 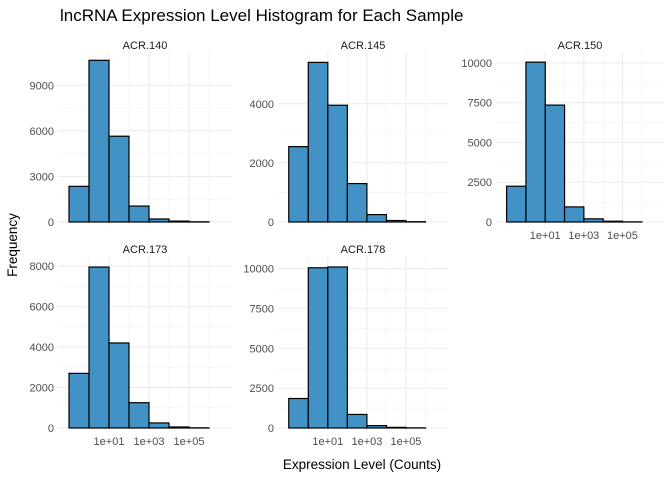 What do you see at coordinates (349, 134) in the screenshot?
I see `facet-panel: ACR.145 0 2000 4000` at bounding box center [349, 134].